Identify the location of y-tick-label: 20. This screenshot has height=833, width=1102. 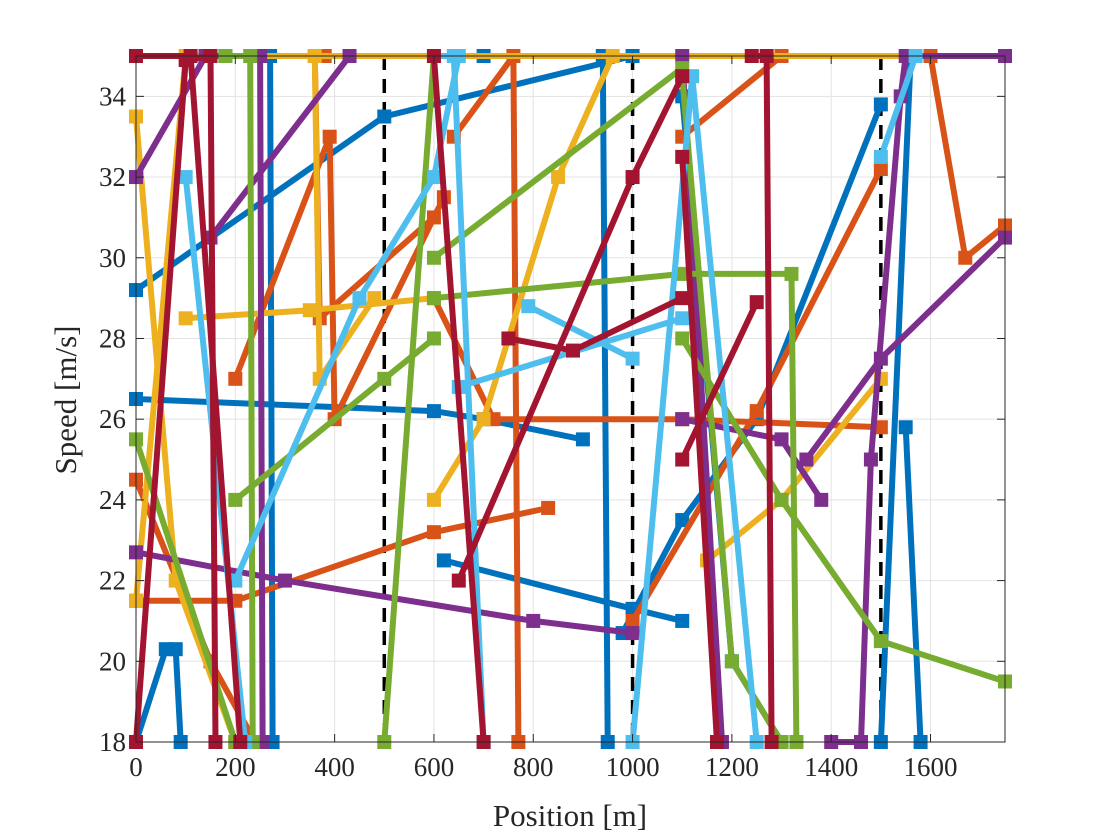
(112, 661).